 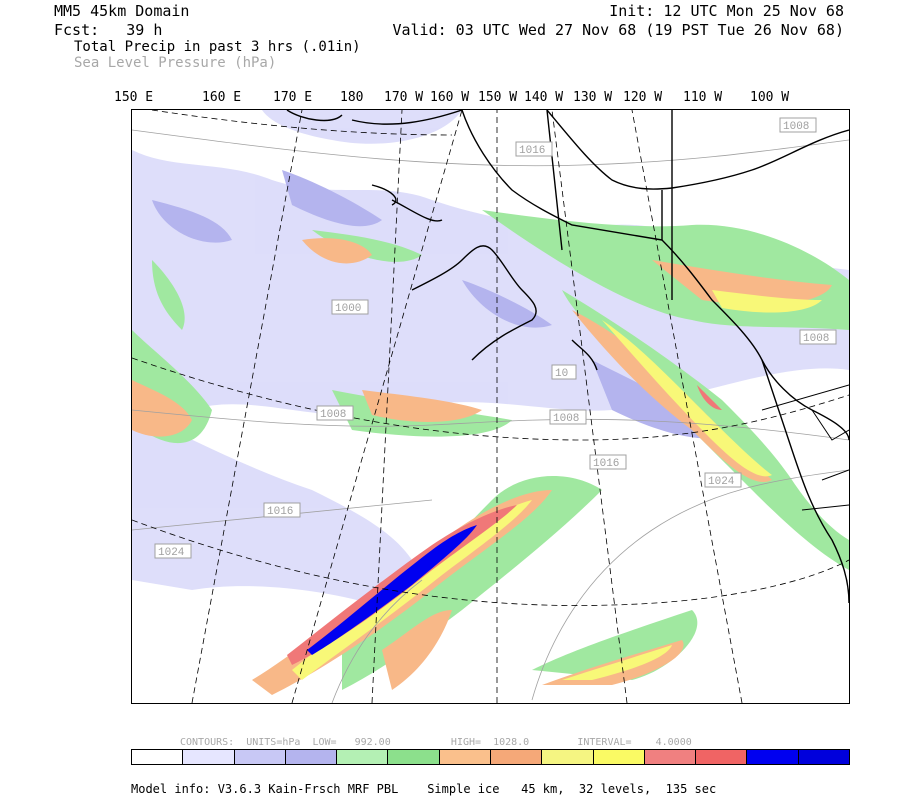 What do you see at coordinates (122, 11) in the screenshot?
I see `domain-title: MM5 45km Domain` at bounding box center [122, 11].